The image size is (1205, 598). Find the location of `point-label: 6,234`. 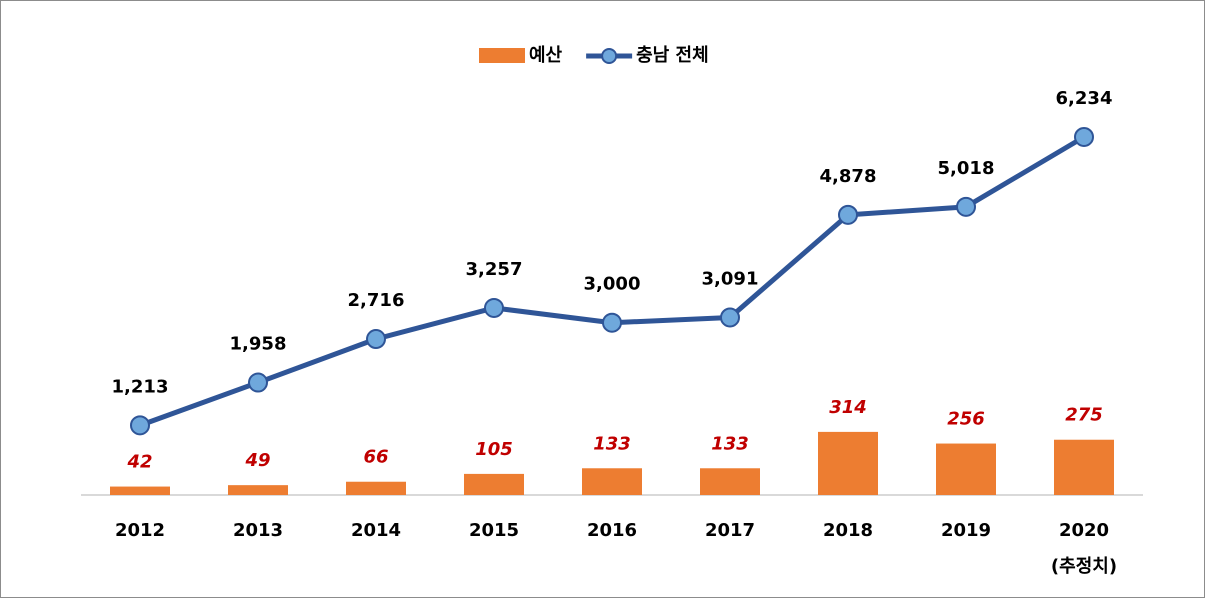

point-label: 6,234 is located at coordinates (1084, 98).